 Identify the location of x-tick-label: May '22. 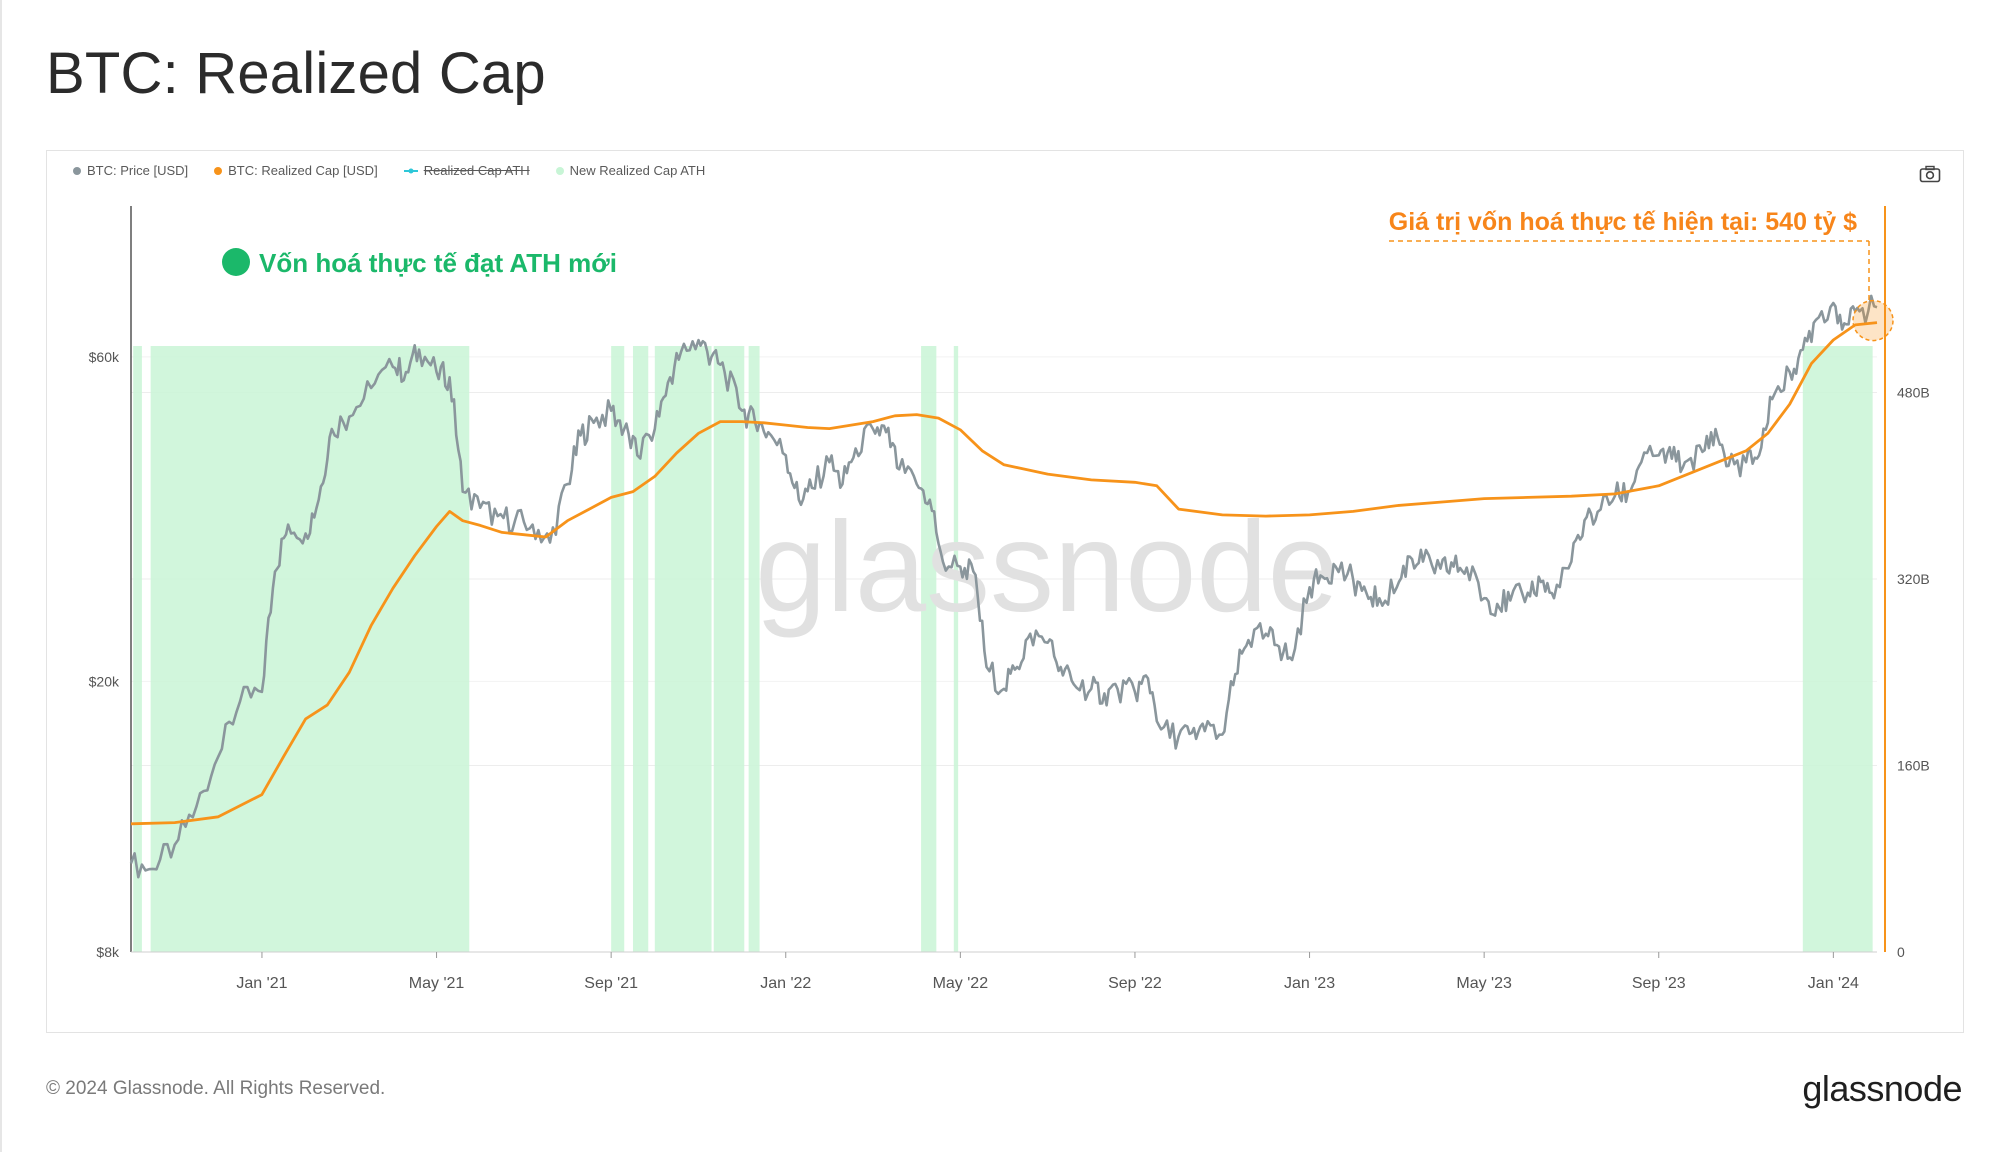
(961, 983).